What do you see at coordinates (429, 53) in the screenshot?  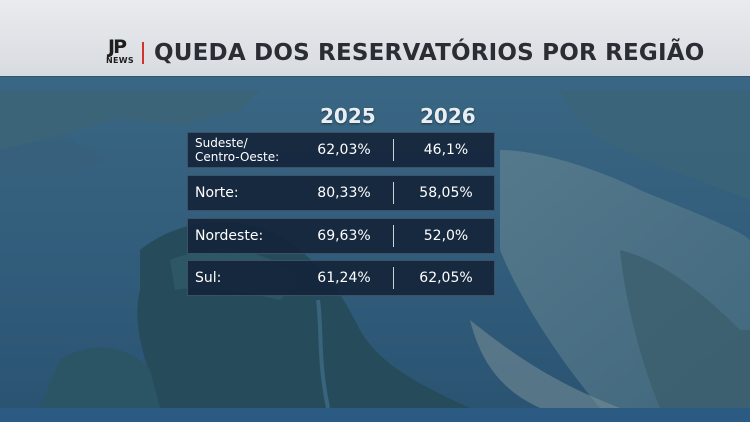 I see `page-title: QUEDA DOS RESERVATÓRIOS POR REGIÃO` at bounding box center [429, 53].